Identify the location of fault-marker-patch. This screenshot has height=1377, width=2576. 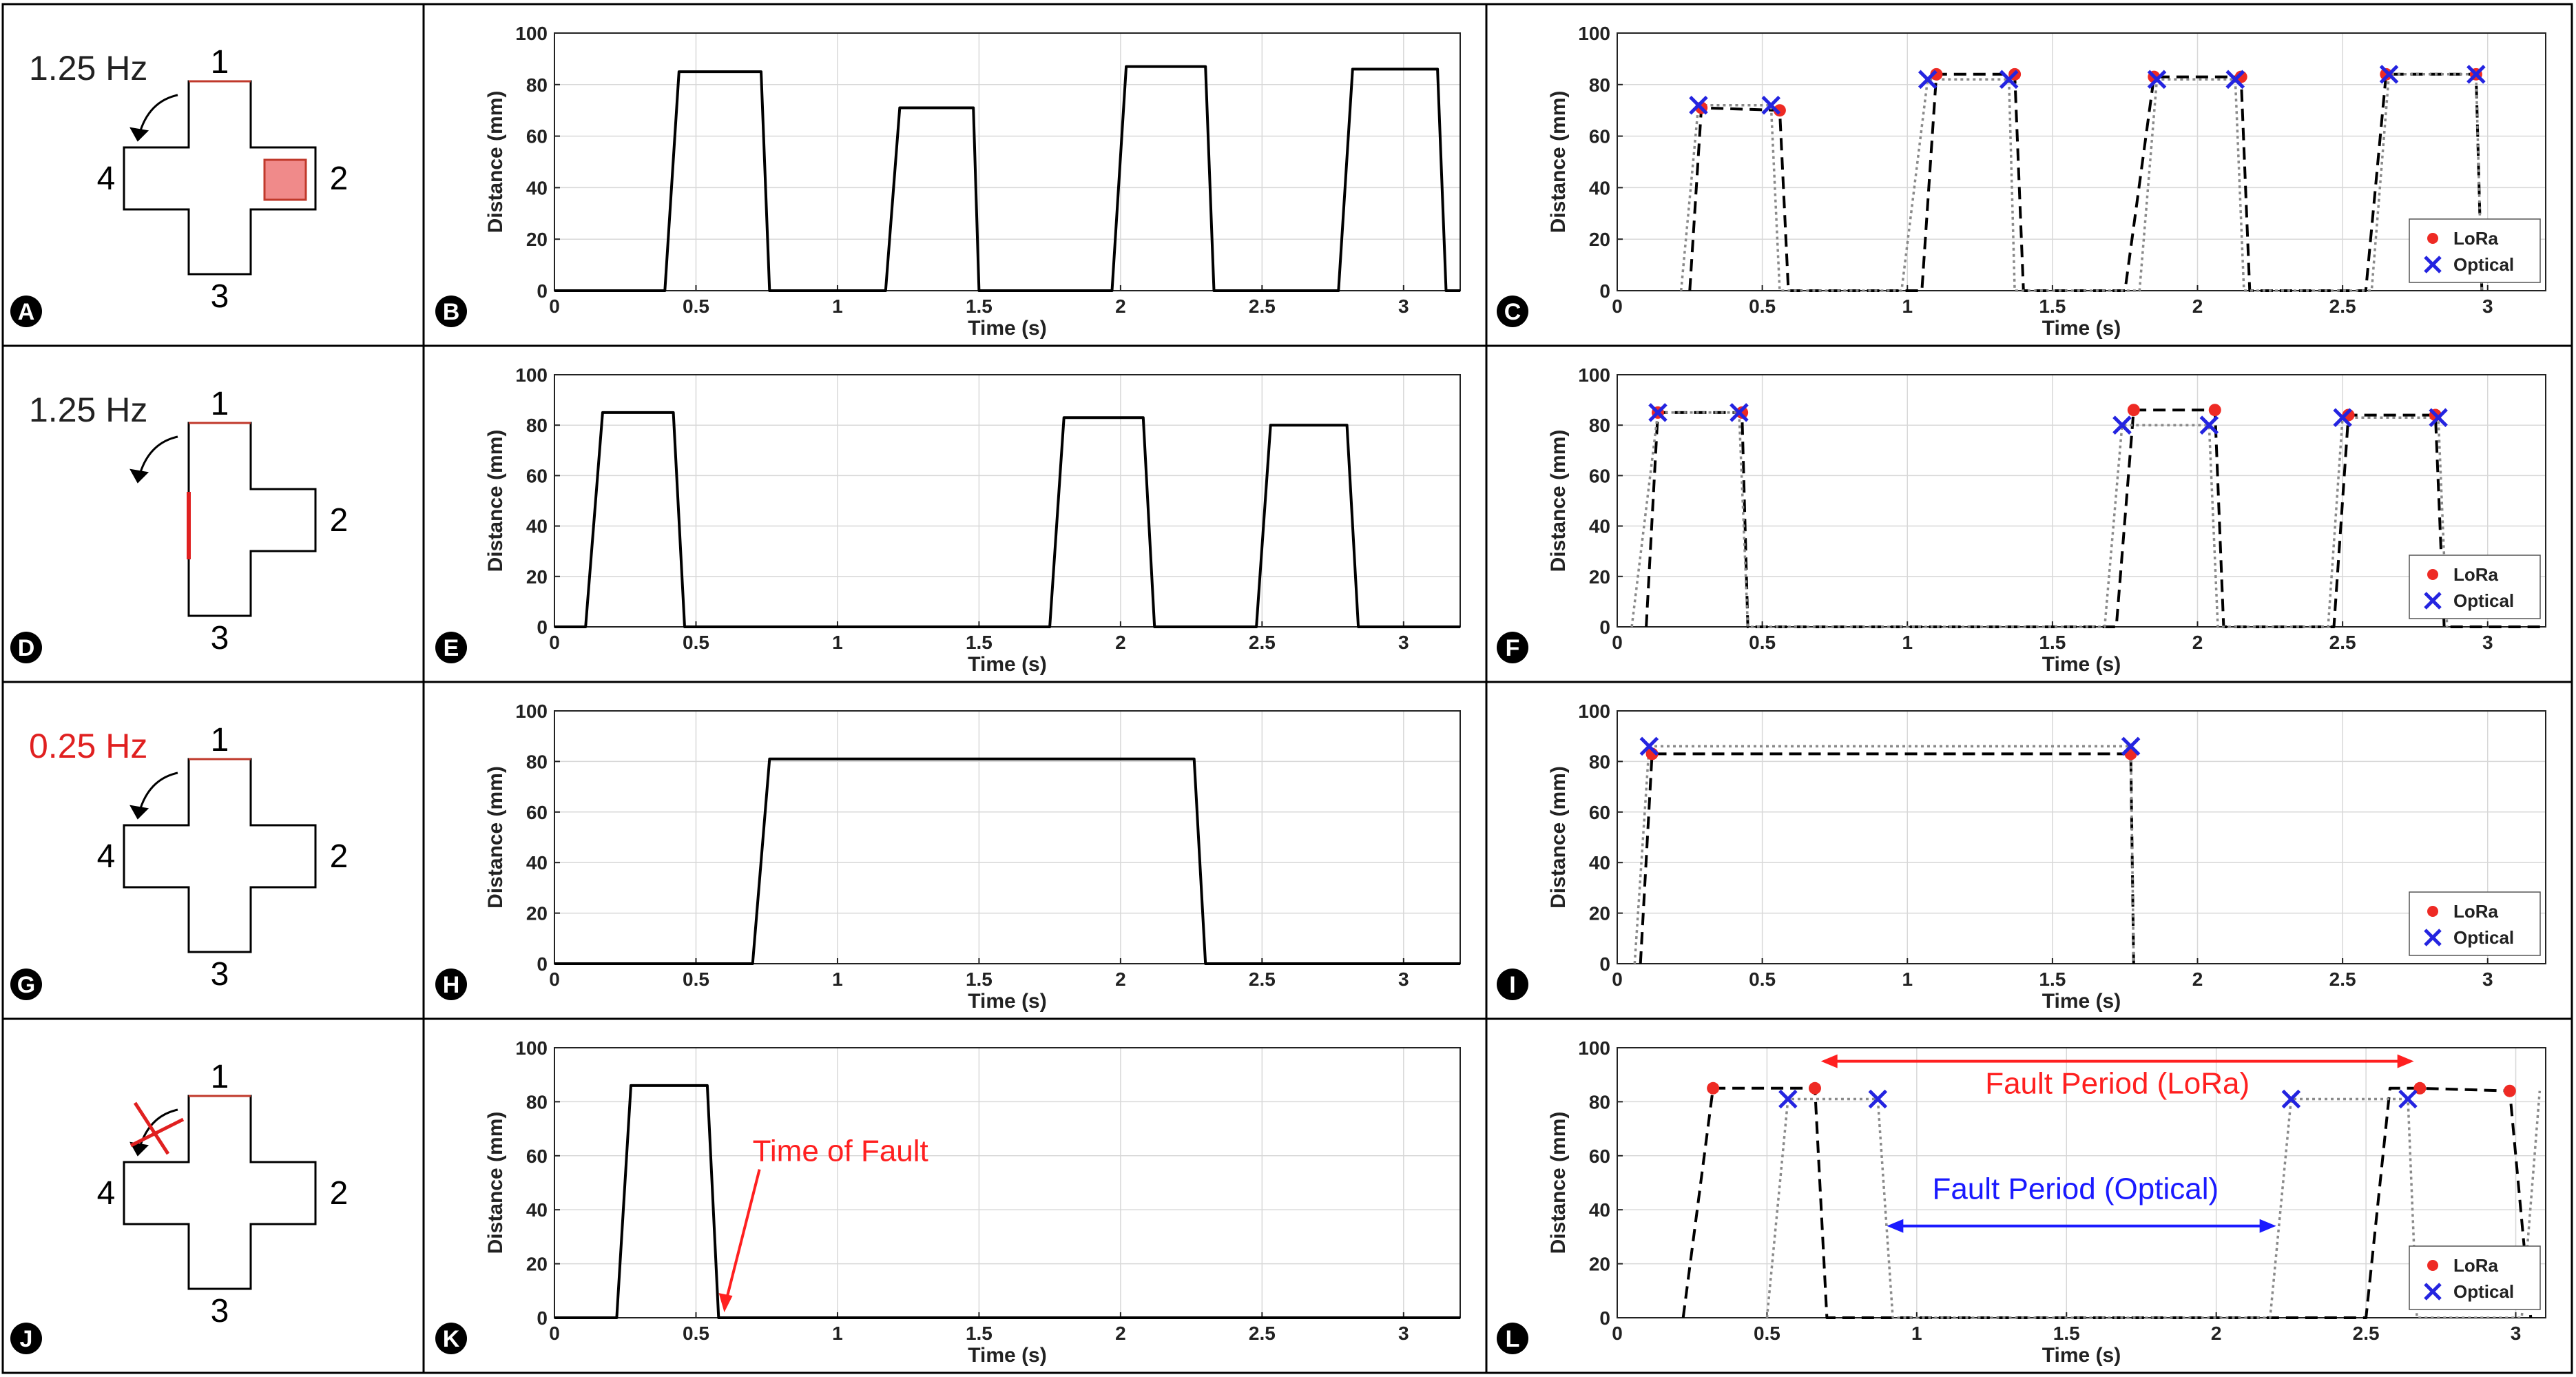
(285, 180).